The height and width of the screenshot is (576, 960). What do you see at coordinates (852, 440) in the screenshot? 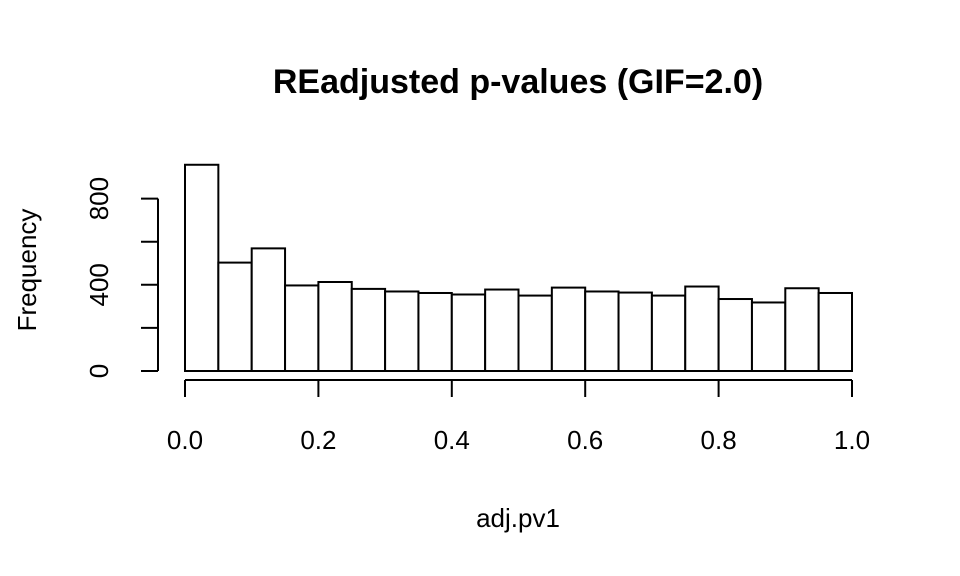
I see `x-tick-label: 1.0` at bounding box center [852, 440].